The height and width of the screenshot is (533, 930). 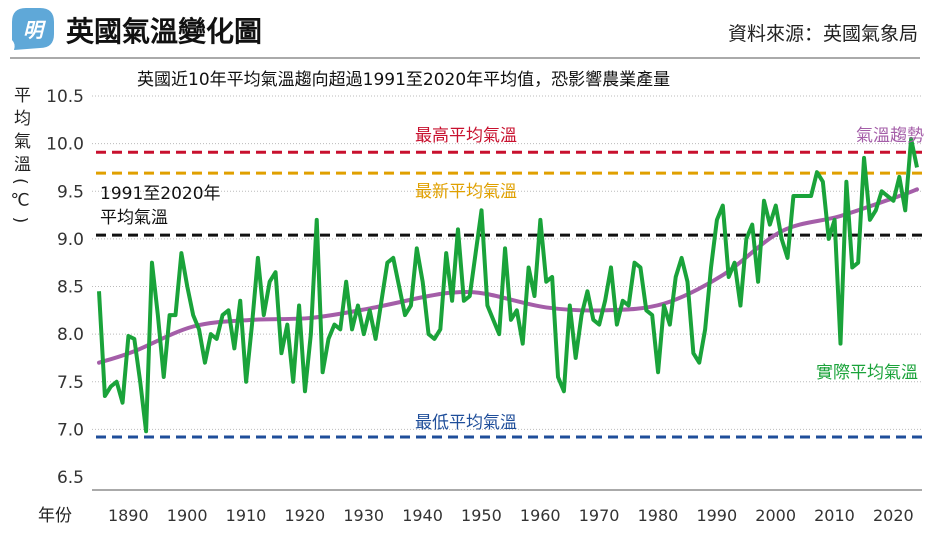 What do you see at coordinates (658, 515) in the screenshot?
I see `x-tick-label: 1980` at bounding box center [658, 515].